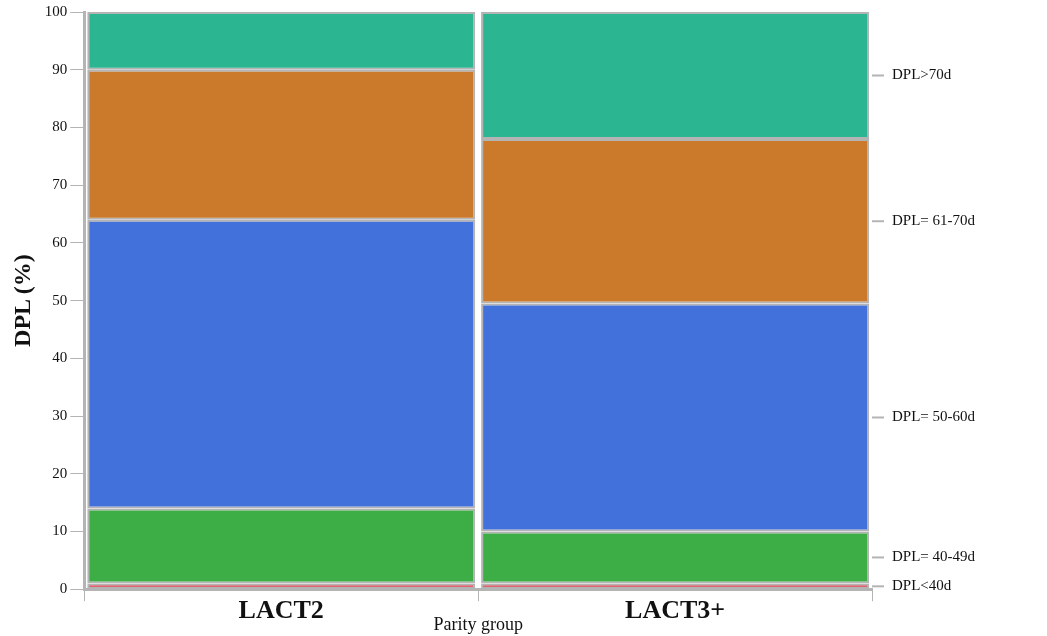  I want to click on y-tick-label: 20, so click(60, 472).